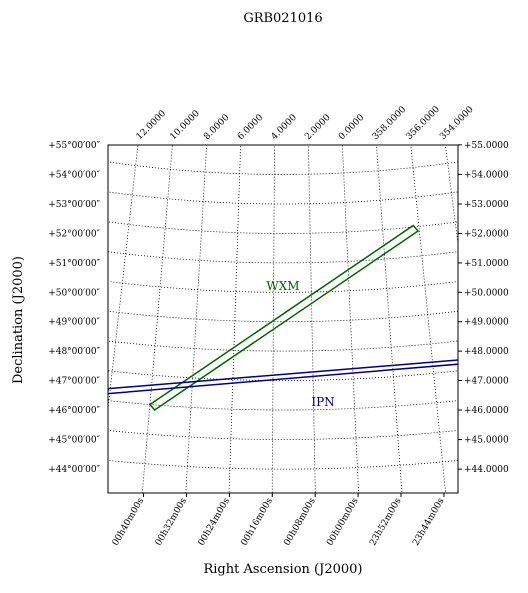 This screenshot has height=593, width=528. What do you see at coordinates (251, 128) in the screenshot?
I see `x-tick-label: 6.0000` at bounding box center [251, 128].